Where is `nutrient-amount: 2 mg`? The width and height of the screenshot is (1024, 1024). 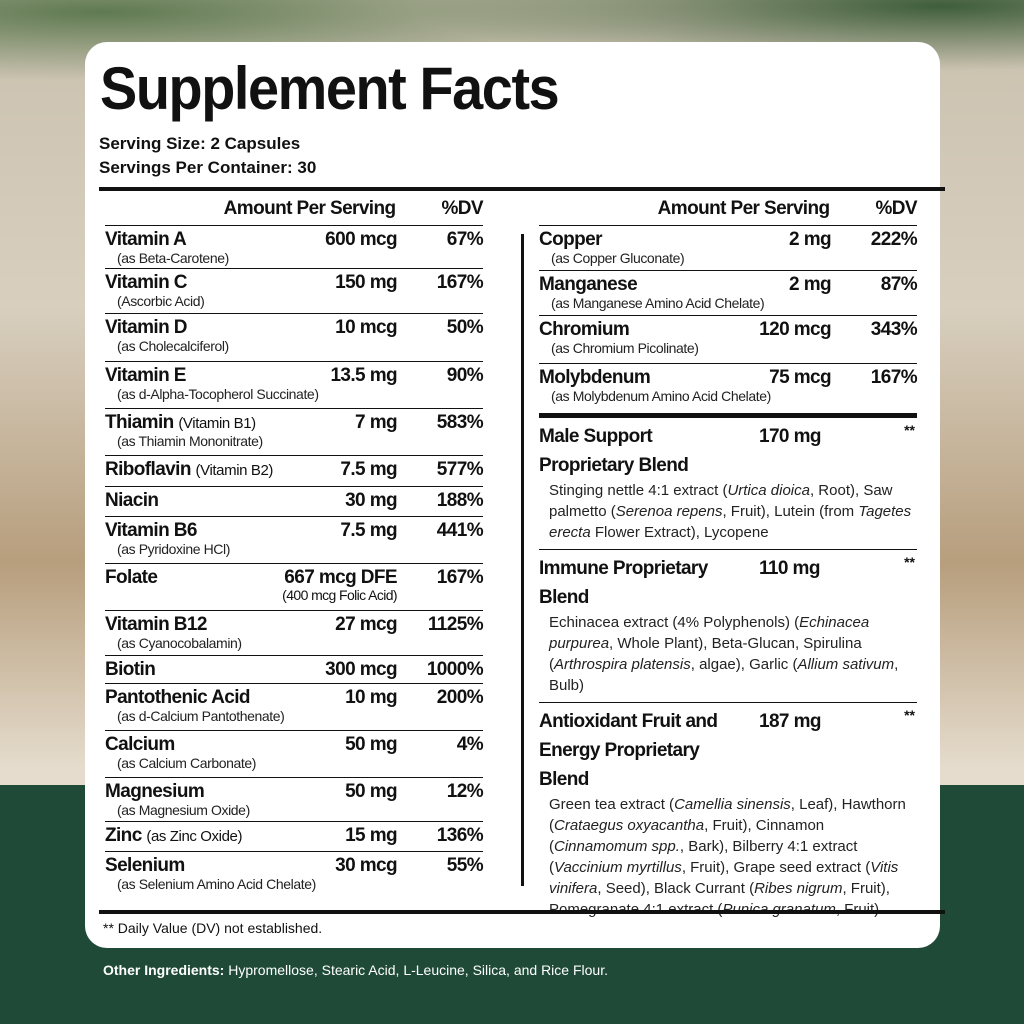
nutrient-amount: 2 mg is located at coordinates (810, 240).